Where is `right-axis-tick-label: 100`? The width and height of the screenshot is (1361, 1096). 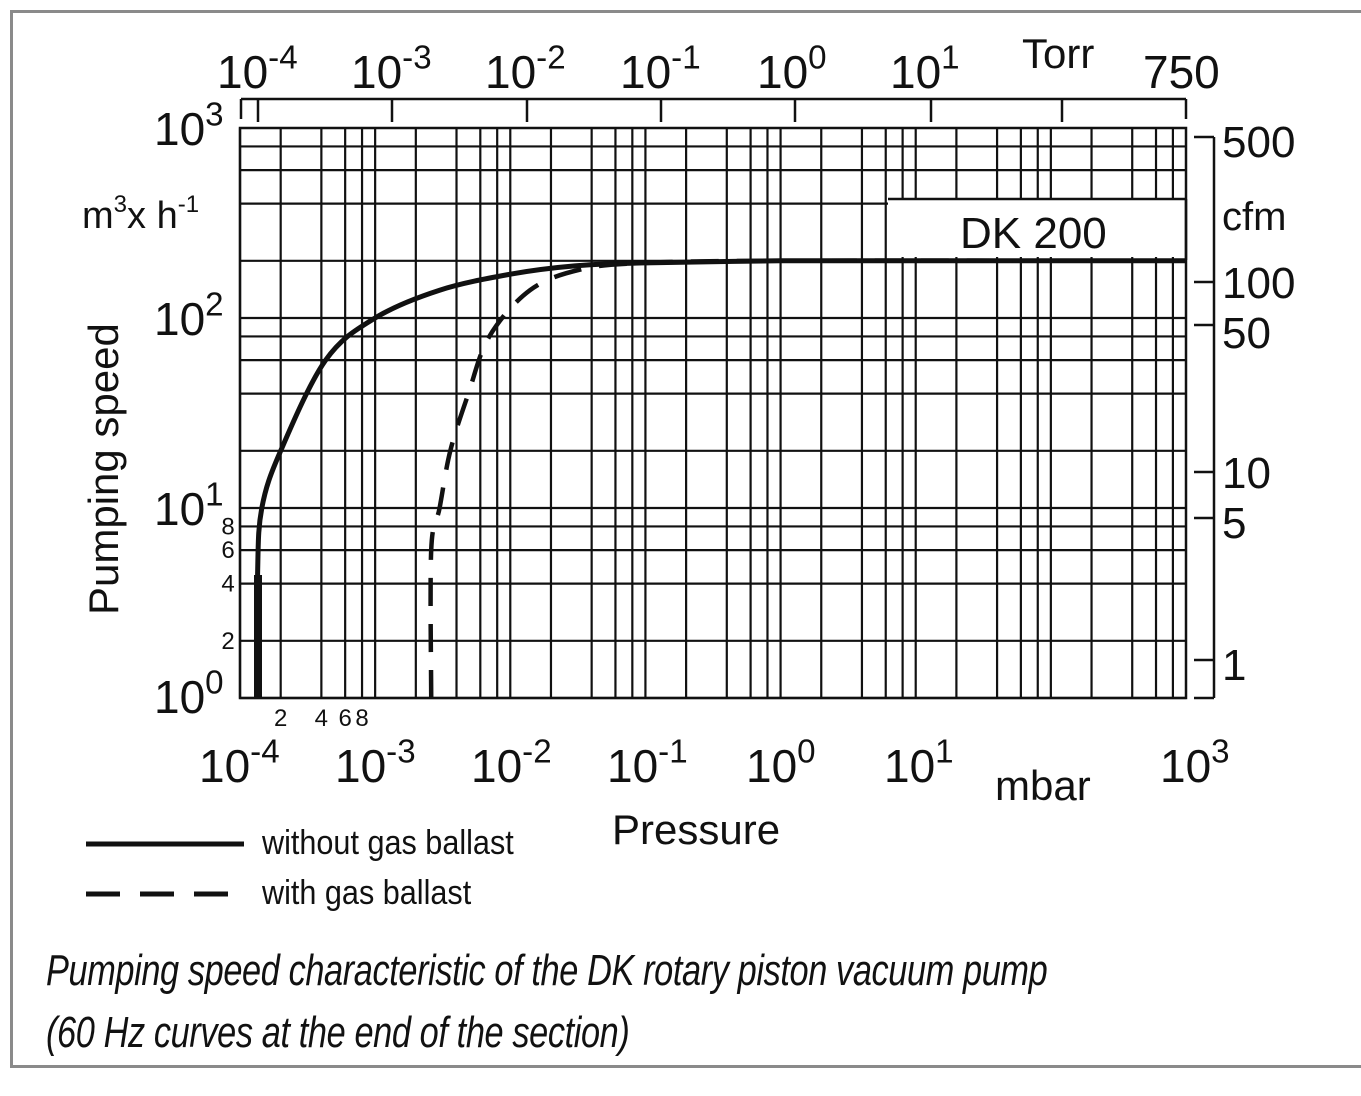
right-axis-tick-label: 100 is located at coordinates (1258, 283).